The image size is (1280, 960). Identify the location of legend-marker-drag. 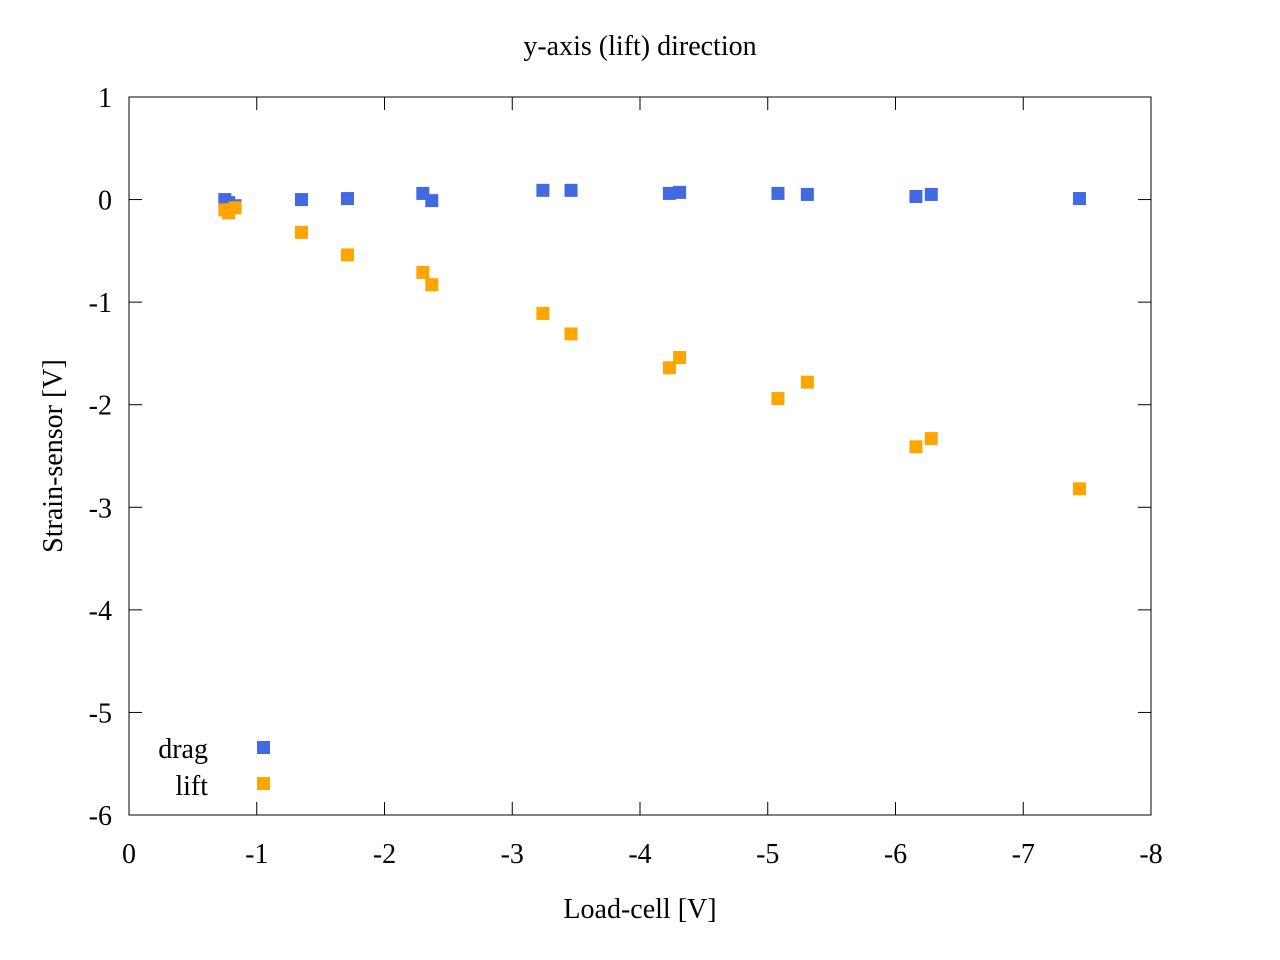
(263, 747).